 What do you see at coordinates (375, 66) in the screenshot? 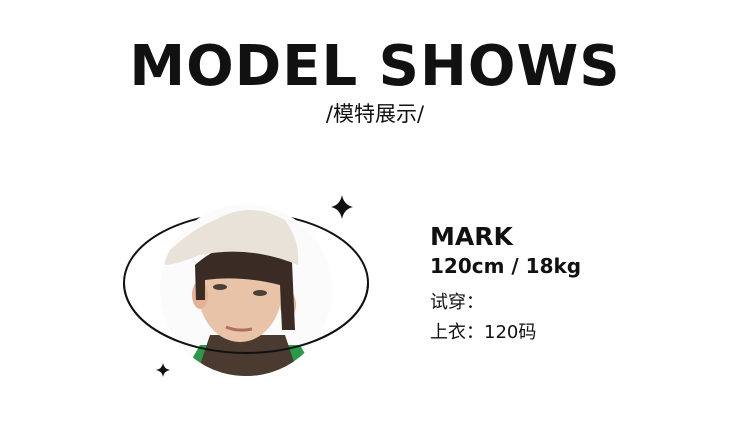
I see `page-title: MODEL SHOWS` at bounding box center [375, 66].